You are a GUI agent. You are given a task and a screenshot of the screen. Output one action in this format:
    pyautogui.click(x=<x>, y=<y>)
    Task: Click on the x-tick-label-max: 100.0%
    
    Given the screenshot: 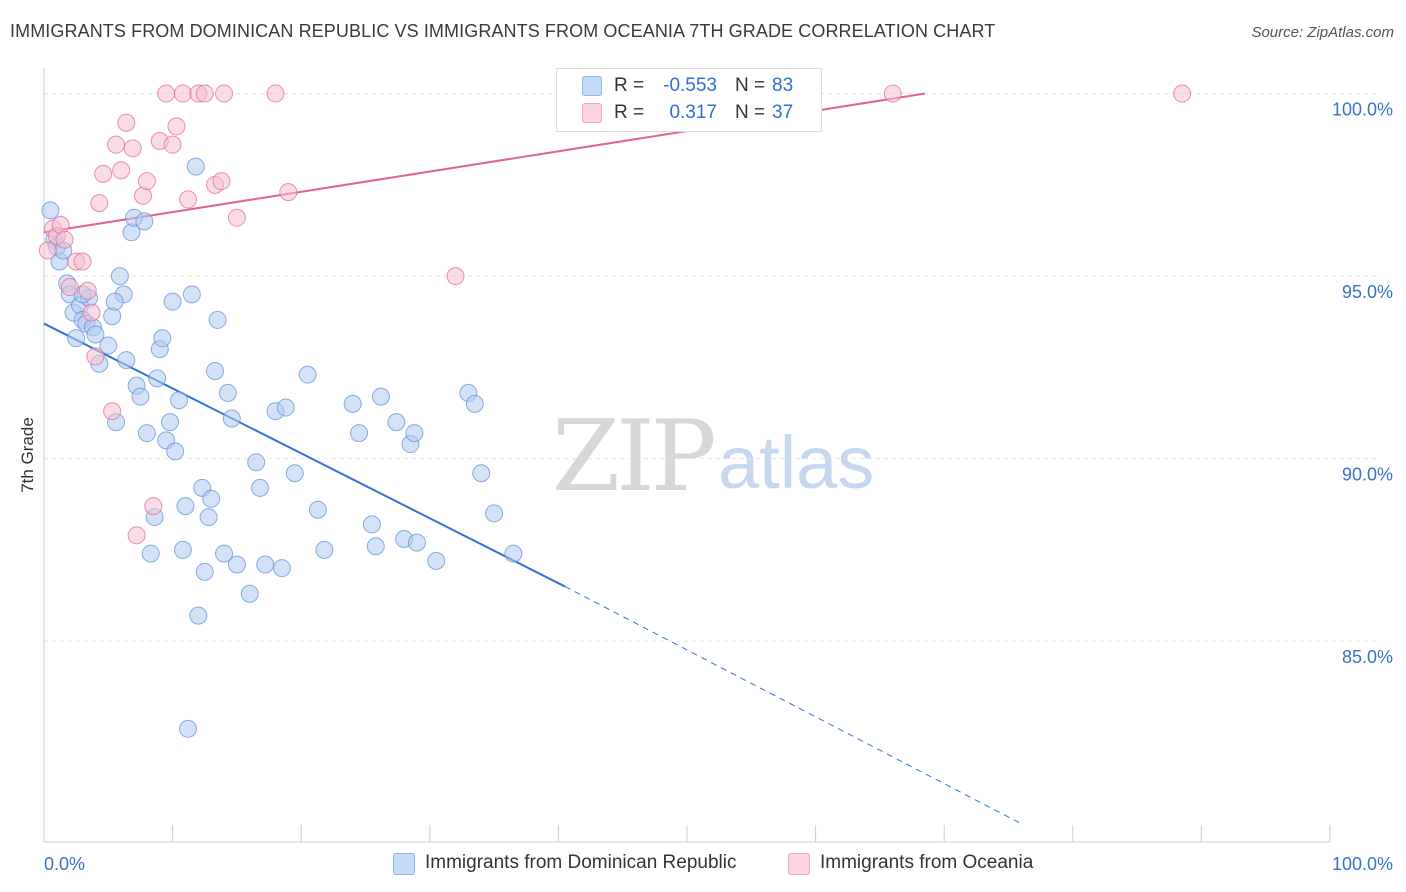 What is the action you would take?
    pyautogui.click(x=1362, y=864)
    